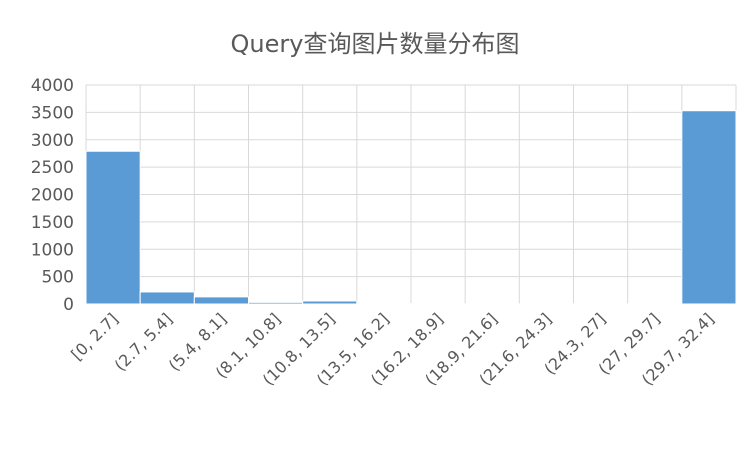  What do you see at coordinates (375, 44) in the screenshot?
I see `chart-title: Query查询图片数量分布图` at bounding box center [375, 44].